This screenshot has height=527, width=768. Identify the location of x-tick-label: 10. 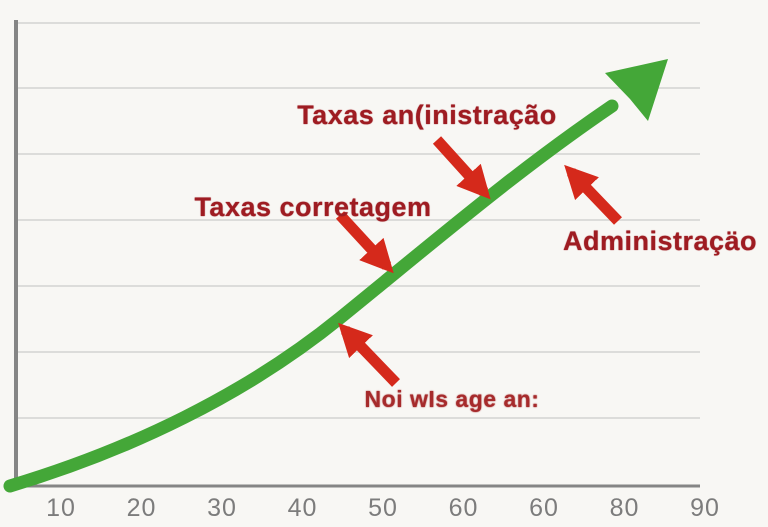
(61, 508).